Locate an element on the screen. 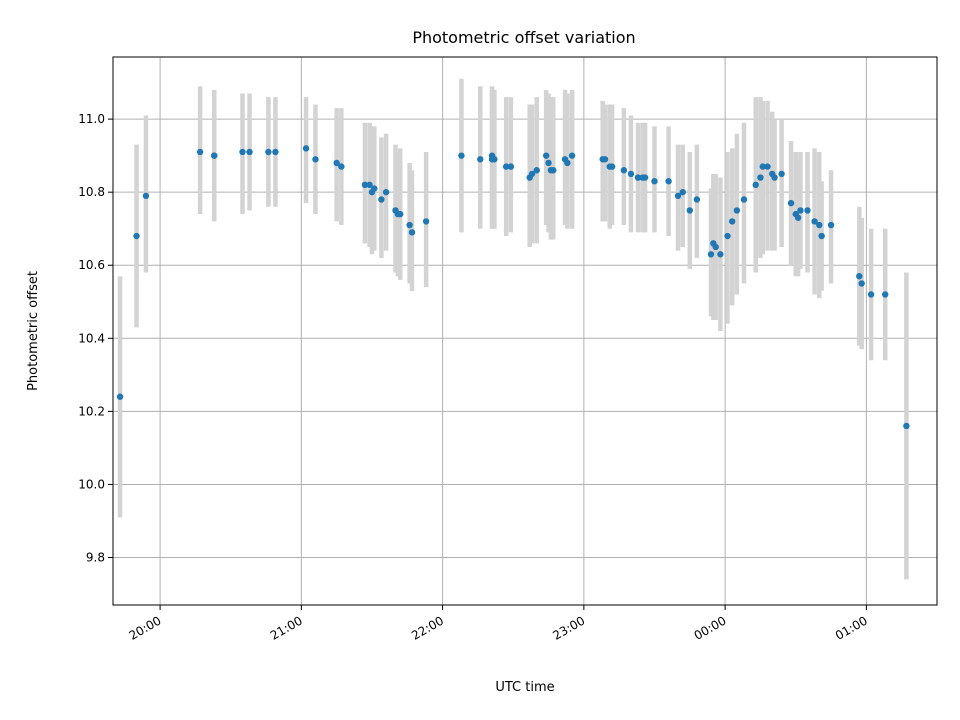 The image size is (960, 720). y-tick-label: 10.6 is located at coordinates (91, 265).